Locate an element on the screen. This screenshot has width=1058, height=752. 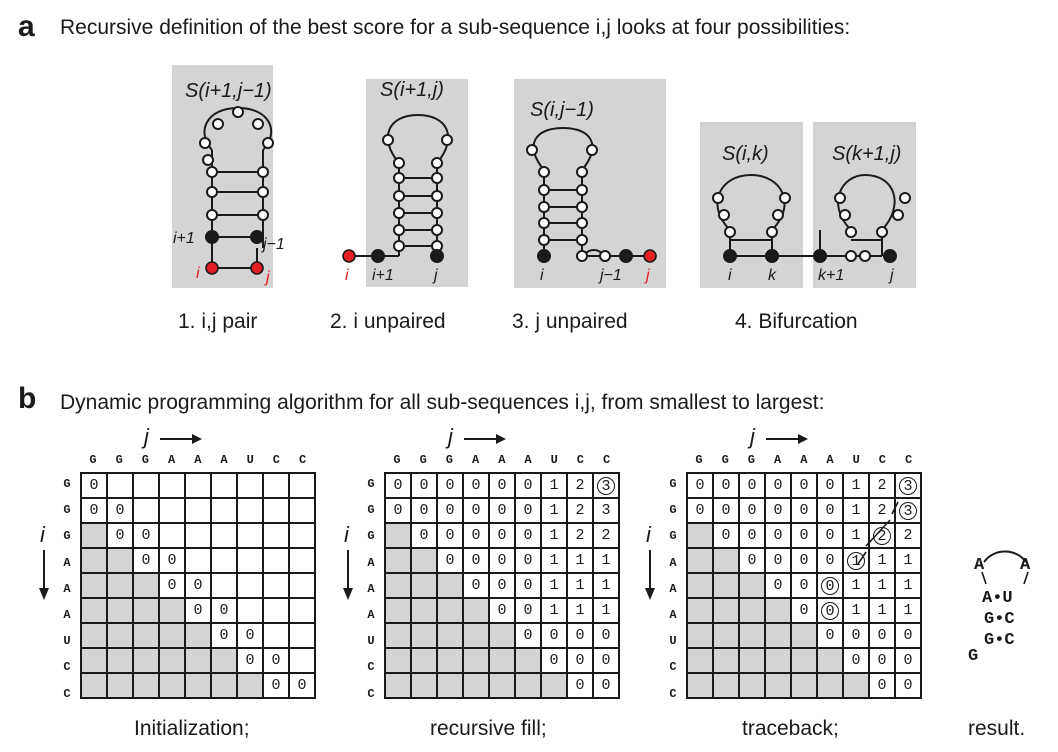
case-3-caption: 3. j unpaired is located at coordinates (570, 321).